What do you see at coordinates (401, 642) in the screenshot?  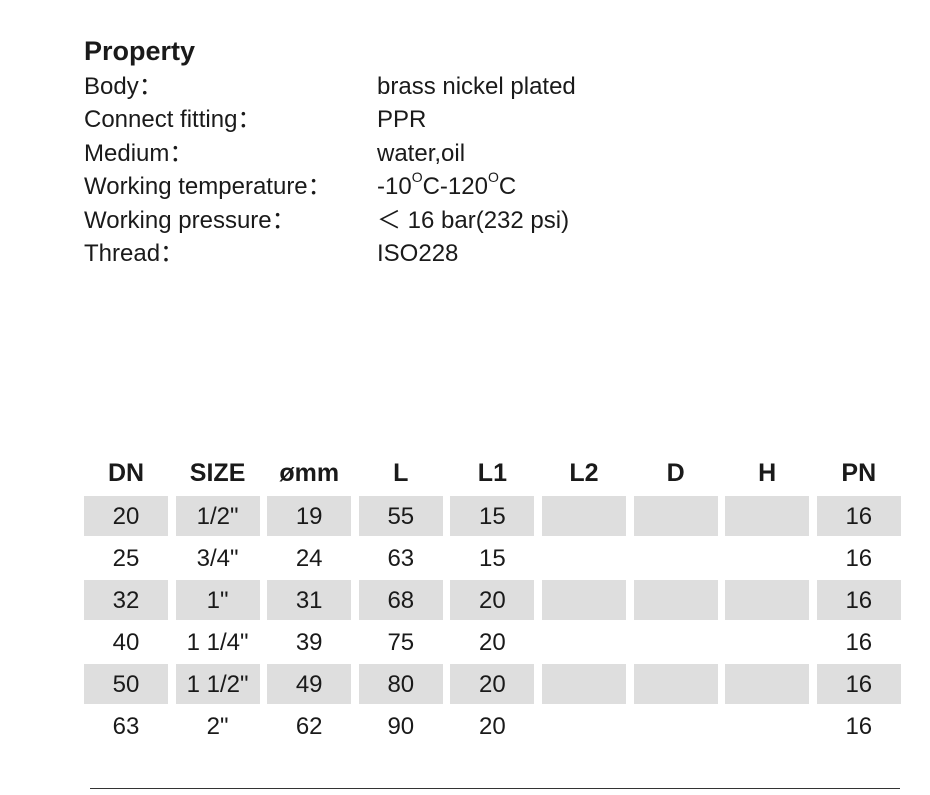 I see `table-cell: 75` at bounding box center [401, 642].